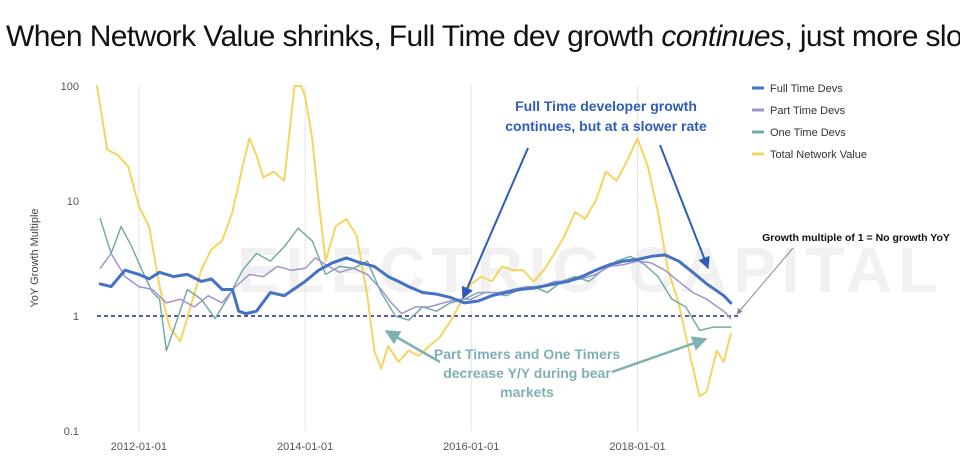  What do you see at coordinates (637, 447) in the screenshot?
I see `x-tick-label: 2018-01-01` at bounding box center [637, 447].